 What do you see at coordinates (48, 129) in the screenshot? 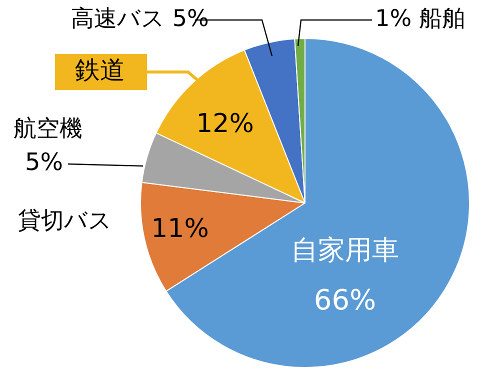
I see `slice-label: 航空機` at bounding box center [48, 129].